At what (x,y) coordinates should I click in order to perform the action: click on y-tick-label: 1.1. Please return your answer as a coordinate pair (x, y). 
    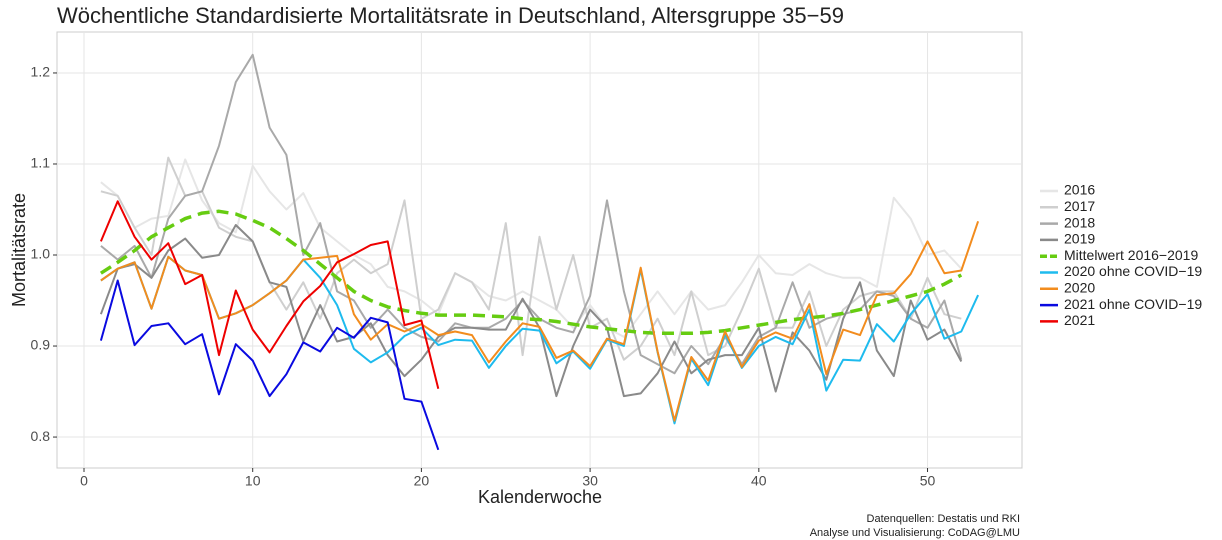
    Looking at the image, I should click on (41, 163).